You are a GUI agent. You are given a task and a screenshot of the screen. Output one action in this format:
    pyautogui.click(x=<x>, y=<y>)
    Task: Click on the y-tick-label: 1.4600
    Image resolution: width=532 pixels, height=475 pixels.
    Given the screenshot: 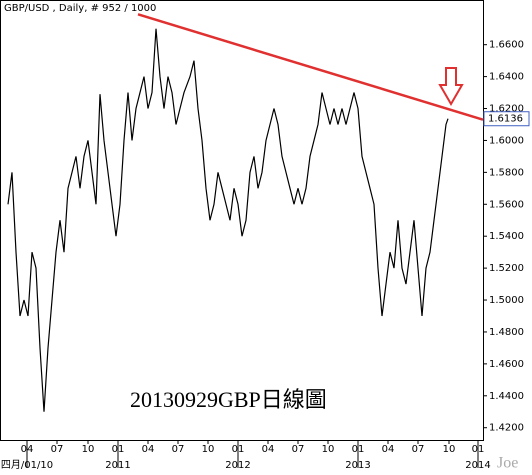 What is the action you would take?
    pyautogui.click(x=506, y=364)
    